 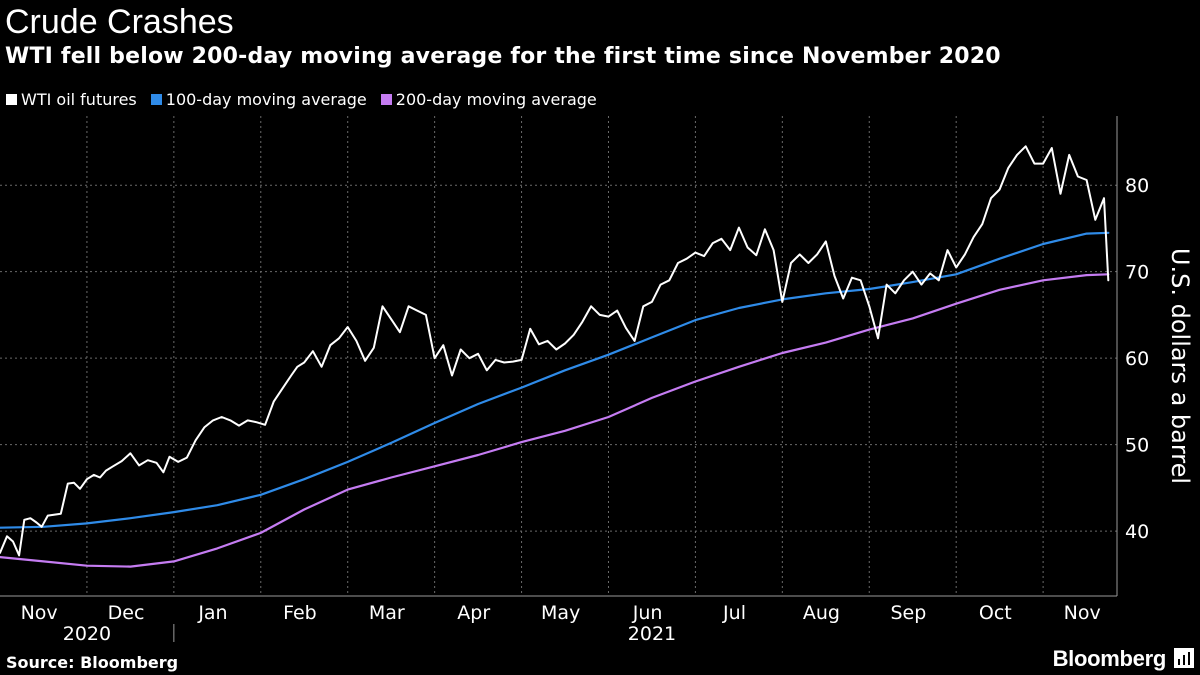 What do you see at coordinates (119, 22) in the screenshot?
I see `chart-title: Crude Crashes` at bounding box center [119, 22].